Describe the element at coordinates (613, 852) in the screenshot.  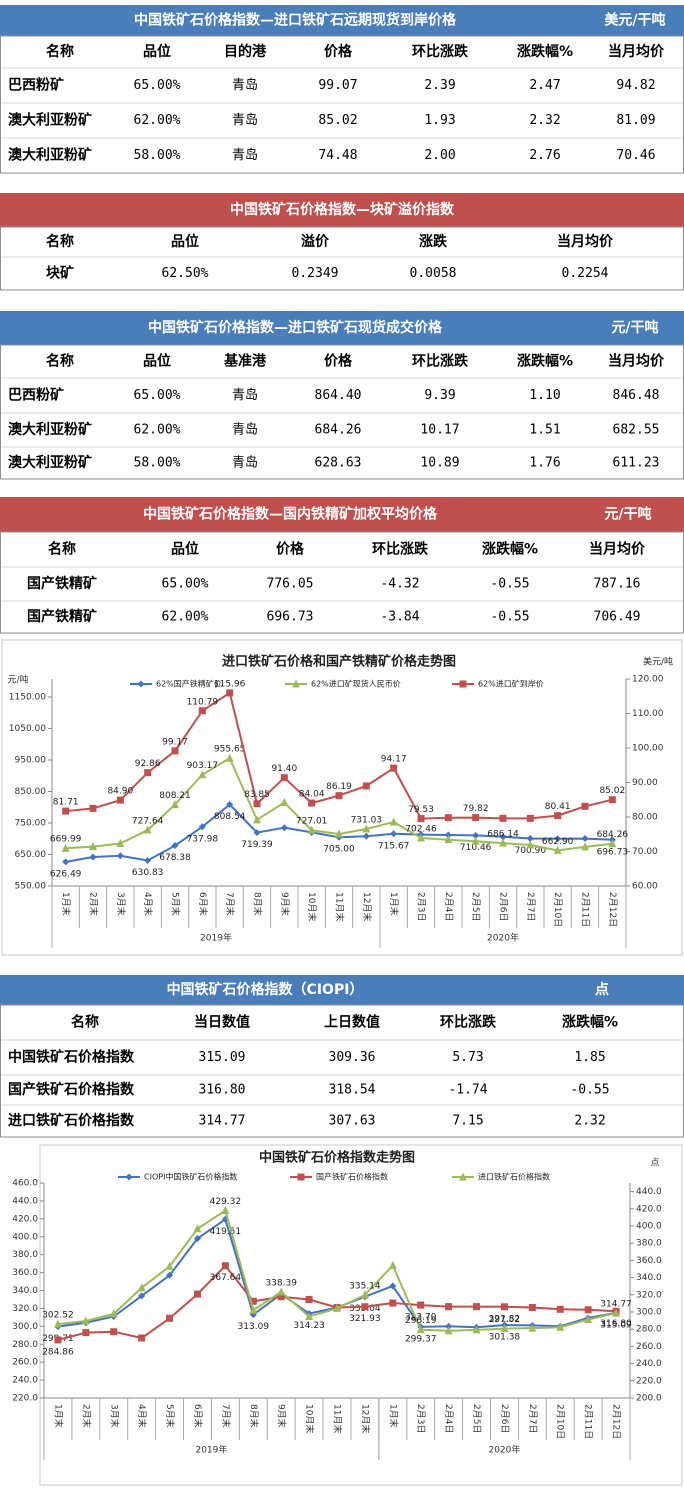
I see `data-label: 696.73` at that location.